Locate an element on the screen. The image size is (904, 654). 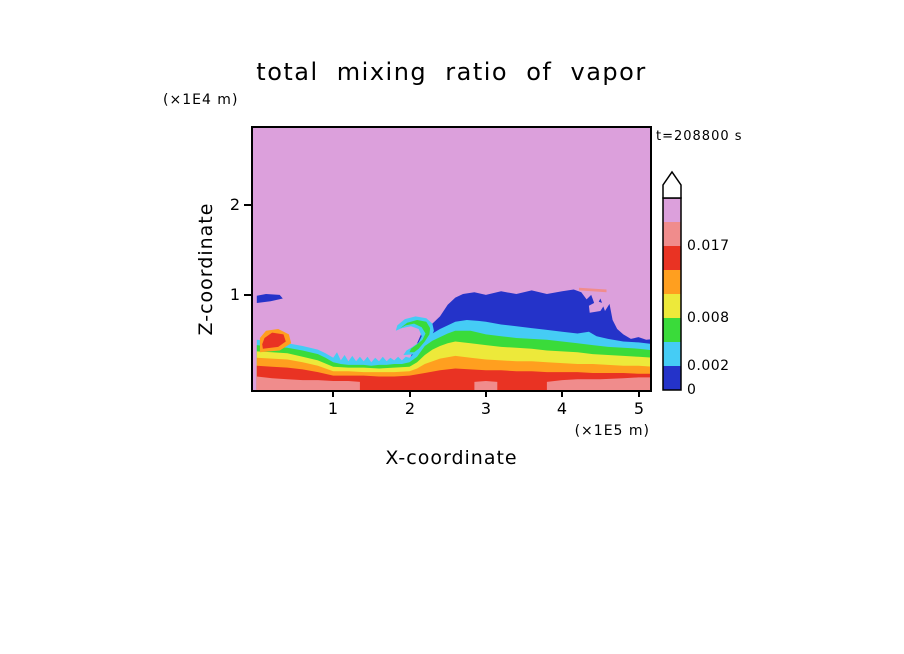
z-axis-unit-label: (×1E4 m) is located at coordinates (201, 100).